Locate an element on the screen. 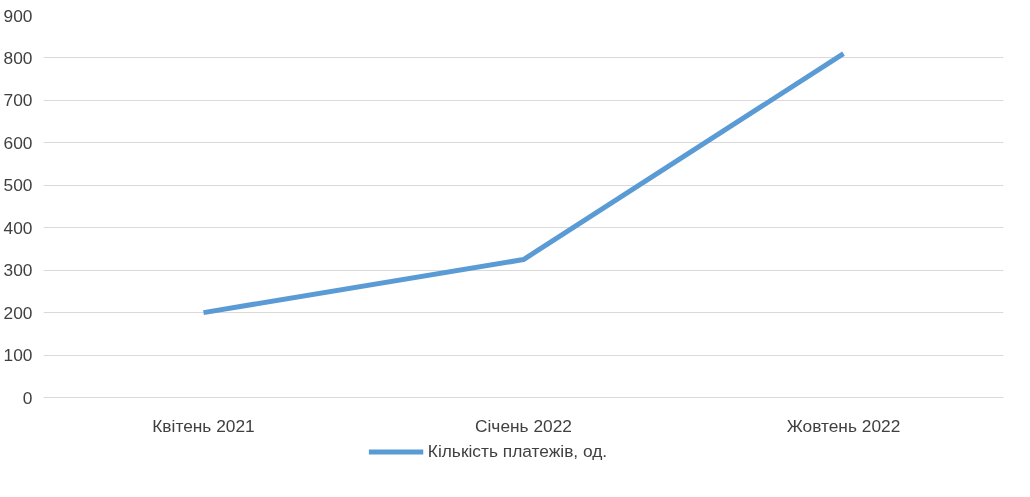  y-tick-label: 500 is located at coordinates (18, 185).